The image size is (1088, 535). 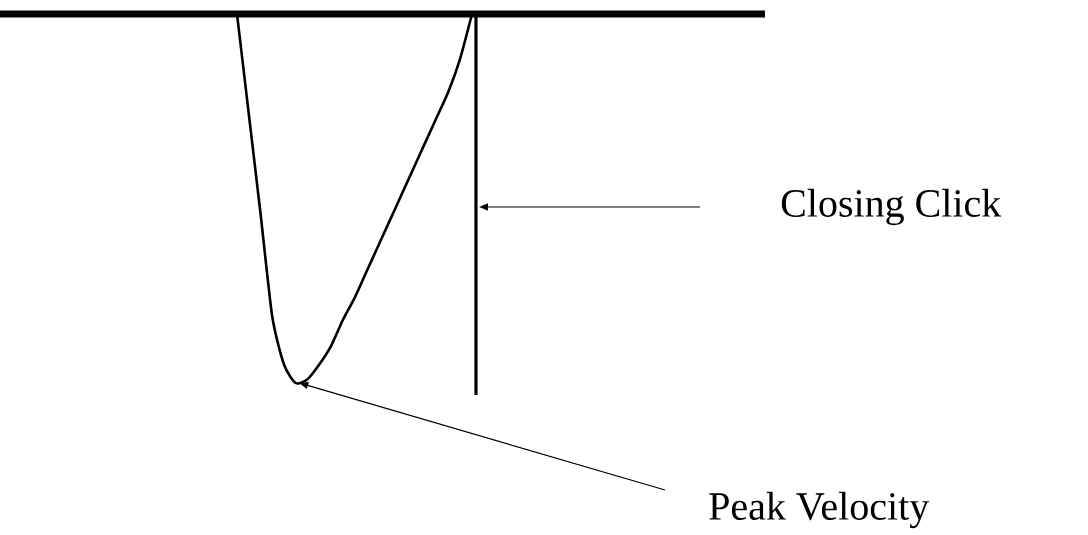 I want to click on text: Closing Click, so click(x=891, y=207).